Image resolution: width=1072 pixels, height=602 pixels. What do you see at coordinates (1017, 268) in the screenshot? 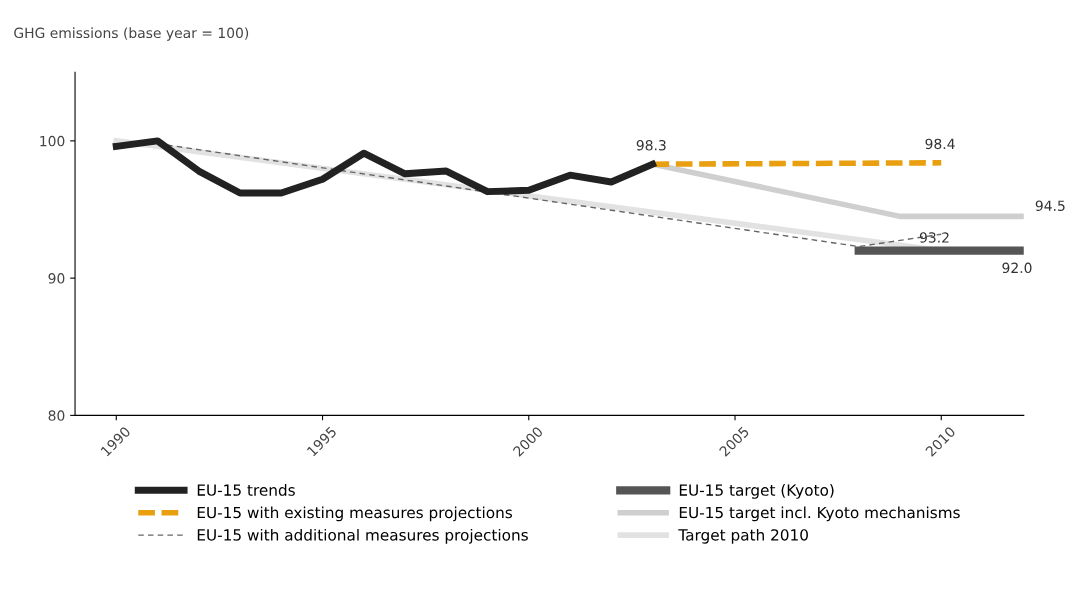
I see `annotation: 92.0` at bounding box center [1017, 268].